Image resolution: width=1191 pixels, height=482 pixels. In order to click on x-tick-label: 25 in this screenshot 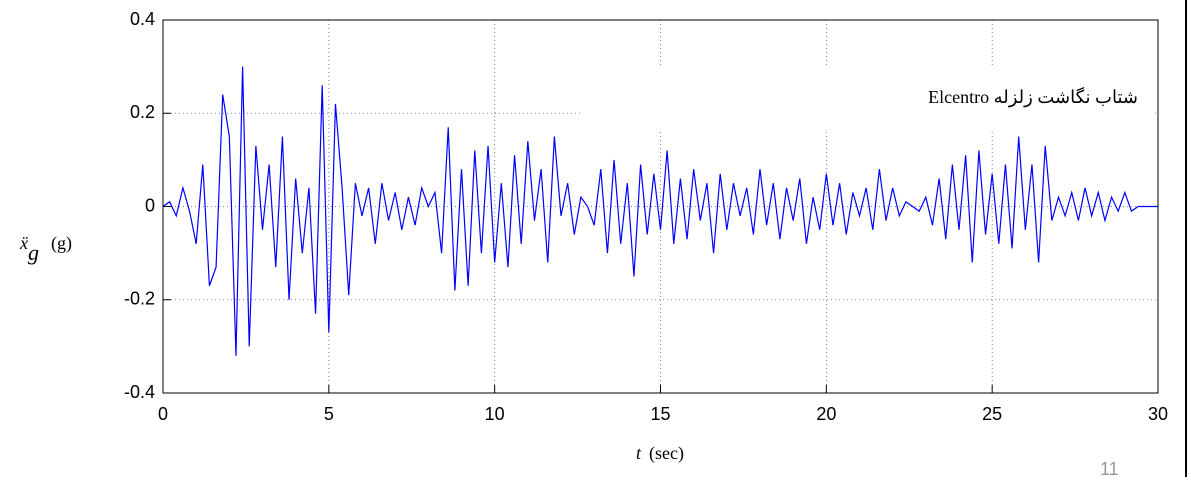, I will do `click(992, 414)`.